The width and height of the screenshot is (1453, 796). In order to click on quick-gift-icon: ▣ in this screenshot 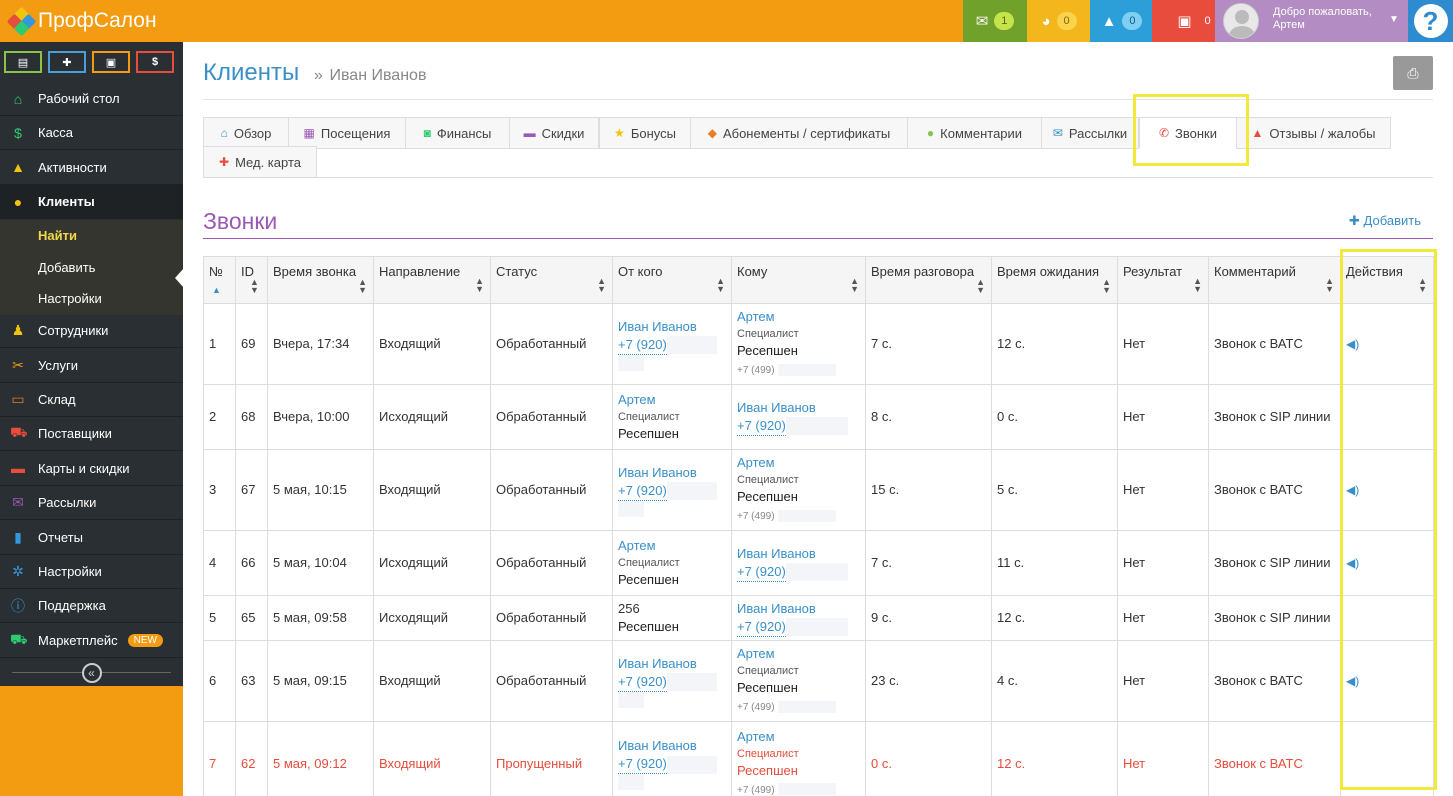, I will do `click(111, 62)`.